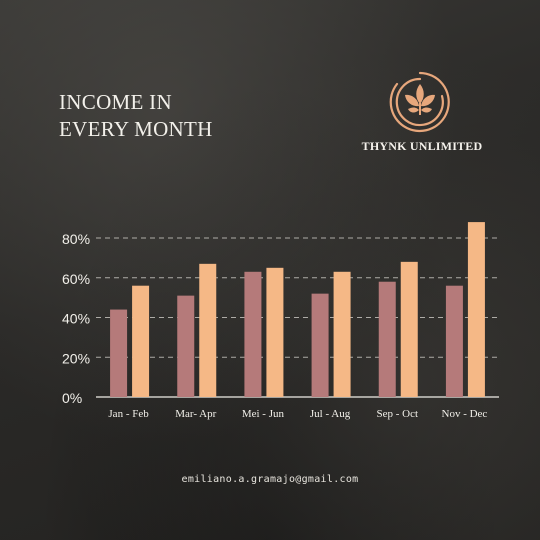 The image size is (540, 540). What do you see at coordinates (195, 414) in the screenshot?
I see `x-tick-label: Mar- Apr` at bounding box center [195, 414].